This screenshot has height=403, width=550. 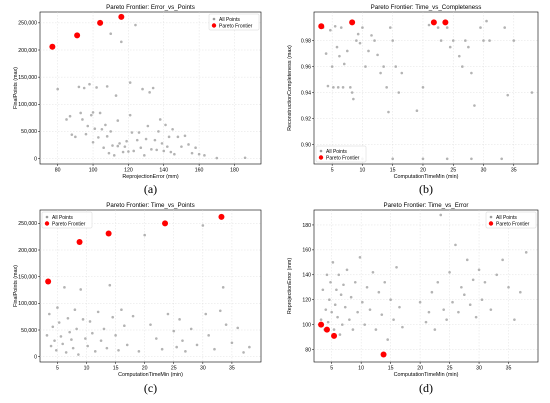 What do you see at coordinates (150, 189) in the screenshot?
I see `figure-caption: (a)` at bounding box center [150, 189].